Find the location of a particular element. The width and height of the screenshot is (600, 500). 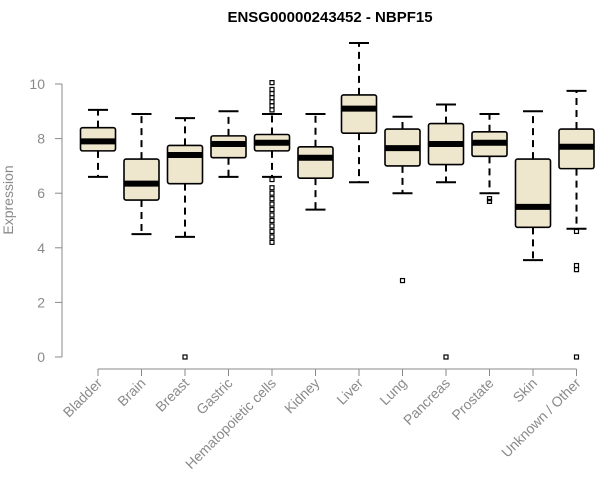

y-axis-label: Expression is located at coordinates (8, 199).